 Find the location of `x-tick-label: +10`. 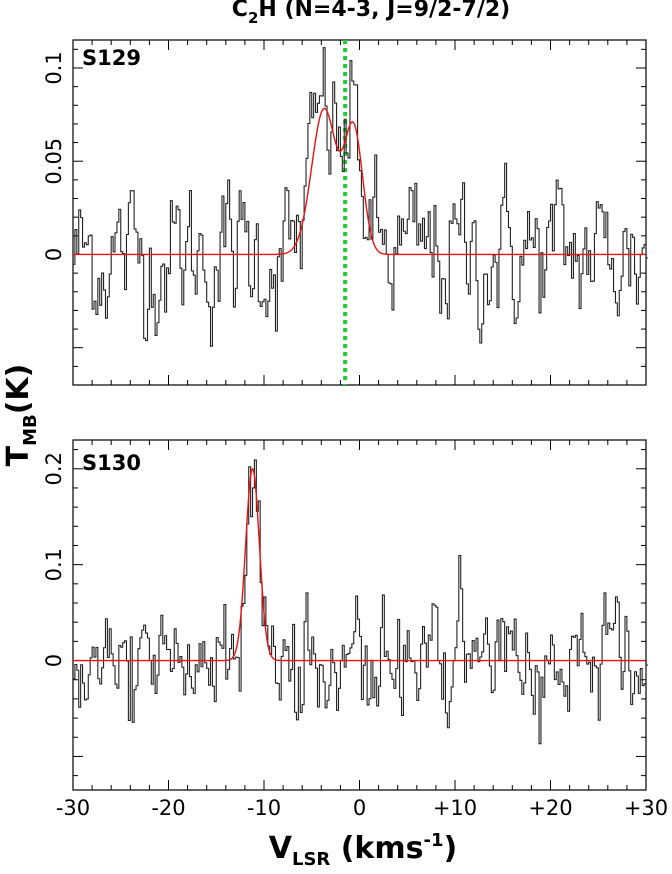

x-tick-label: +10 is located at coordinates (455, 808).